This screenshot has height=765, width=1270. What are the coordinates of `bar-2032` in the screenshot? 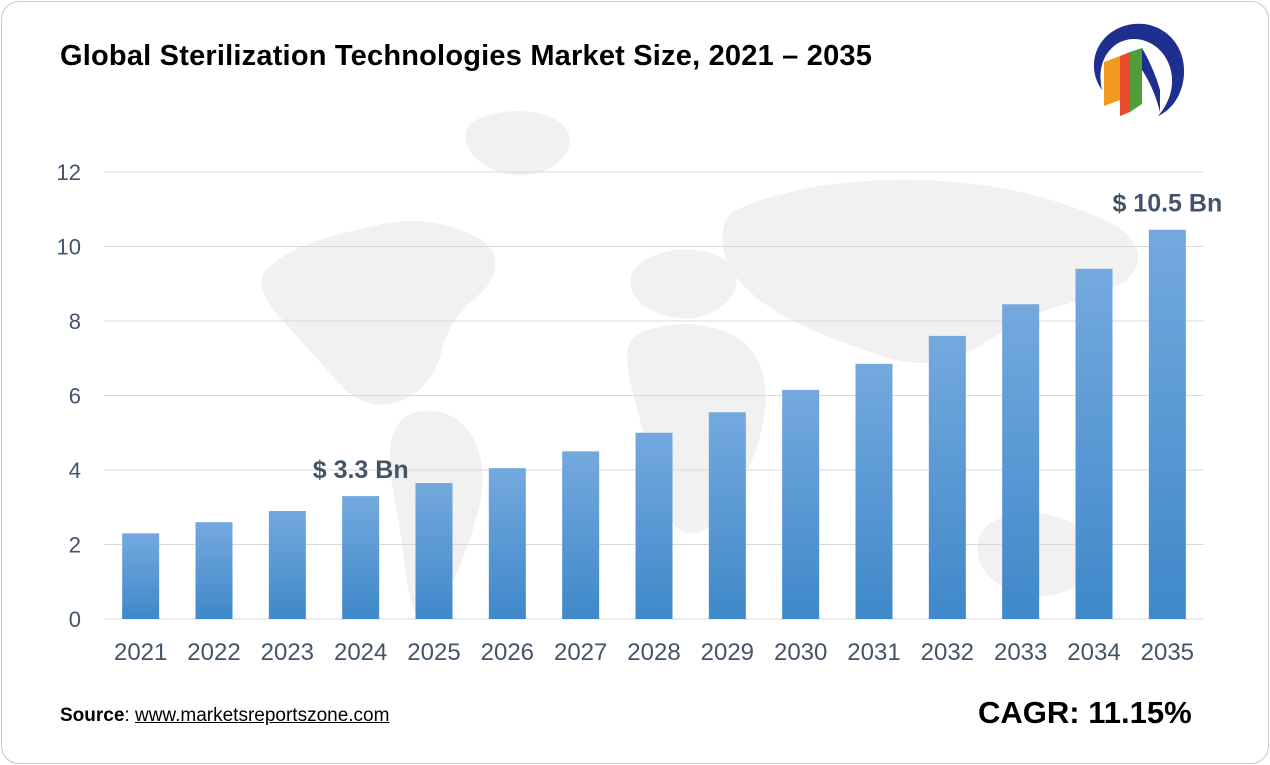 It's located at (947, 477).